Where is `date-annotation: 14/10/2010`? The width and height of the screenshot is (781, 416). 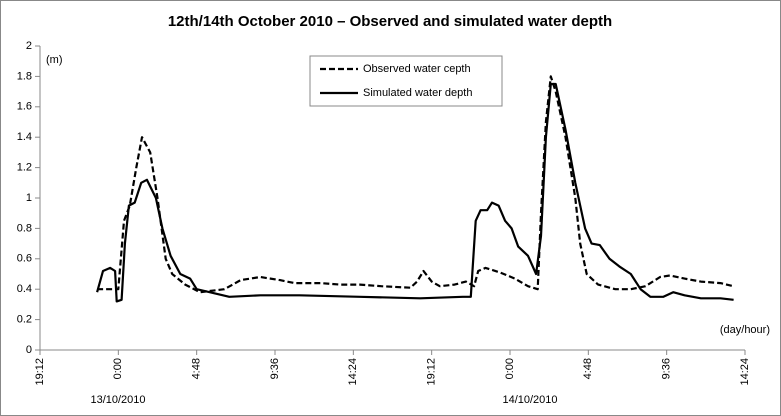
date-annotation: 14/10/2010 is located at coordinates (529, 400).